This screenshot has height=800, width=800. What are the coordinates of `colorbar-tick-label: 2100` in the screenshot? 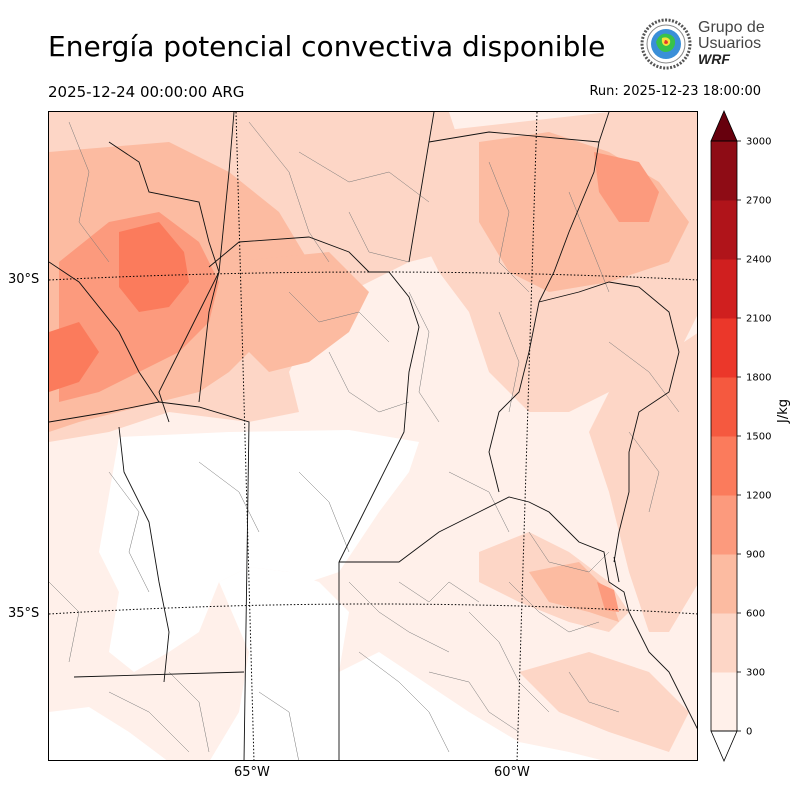 It's located at (758, 319).